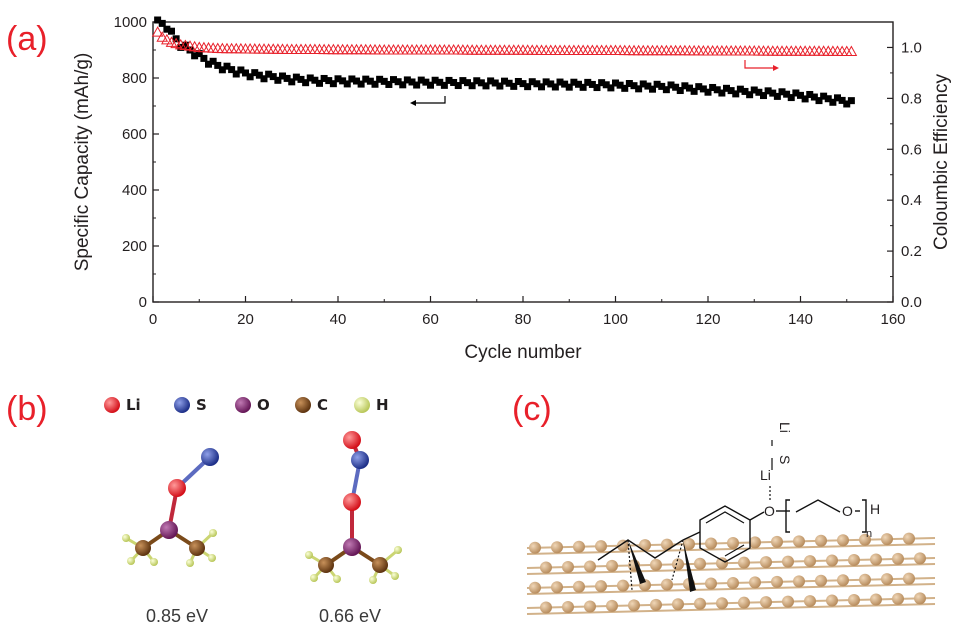  Describe the element at coordinates (785, 459) in the screenshot. I see `chem-s: S` at that location.